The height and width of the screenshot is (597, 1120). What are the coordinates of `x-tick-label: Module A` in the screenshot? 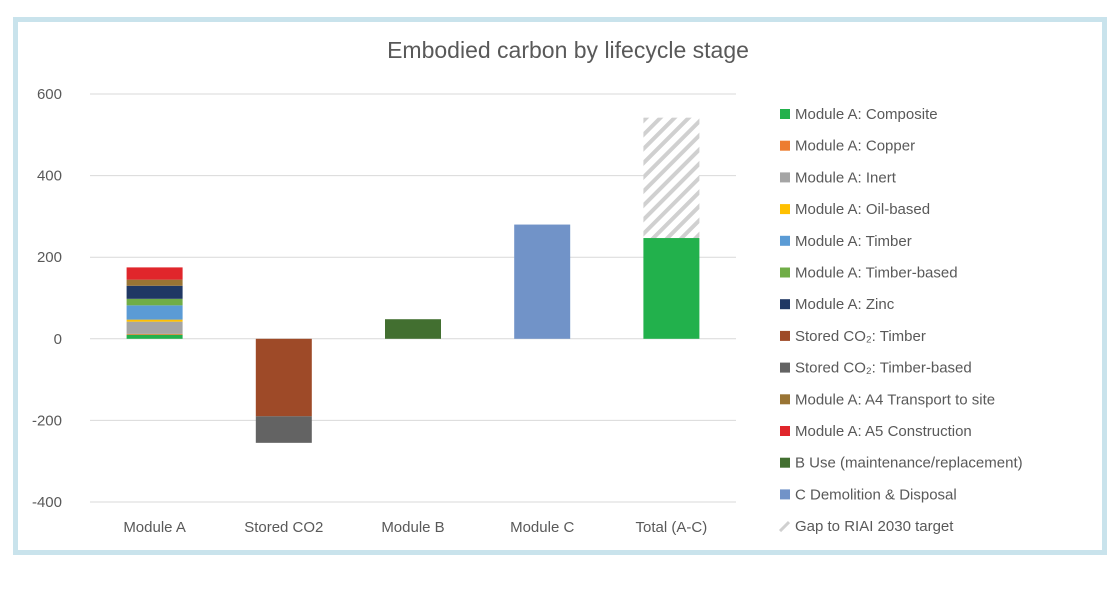 It's located at (154, 527).